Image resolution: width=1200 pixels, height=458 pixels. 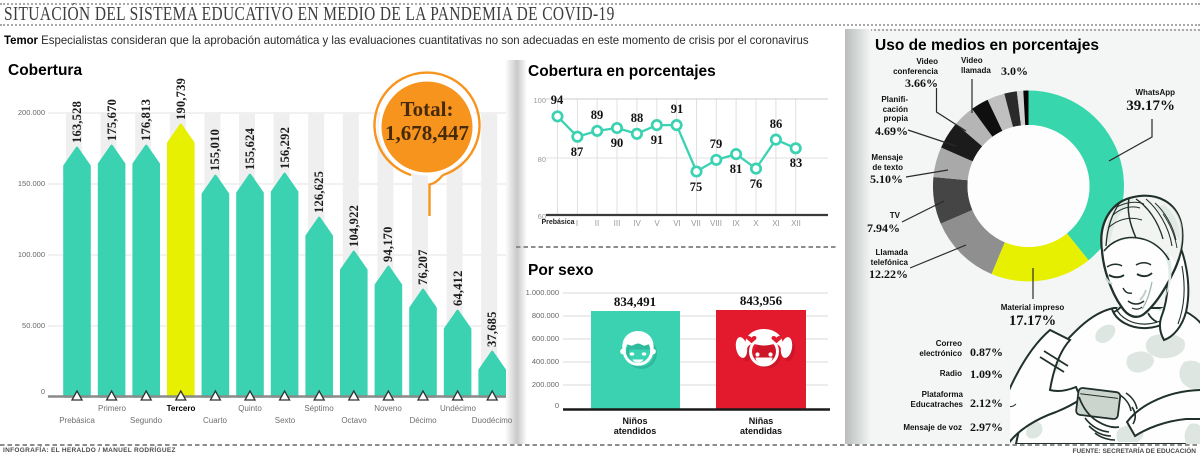 I want to click on svg-text: Total:, so click(x=427, y=109).